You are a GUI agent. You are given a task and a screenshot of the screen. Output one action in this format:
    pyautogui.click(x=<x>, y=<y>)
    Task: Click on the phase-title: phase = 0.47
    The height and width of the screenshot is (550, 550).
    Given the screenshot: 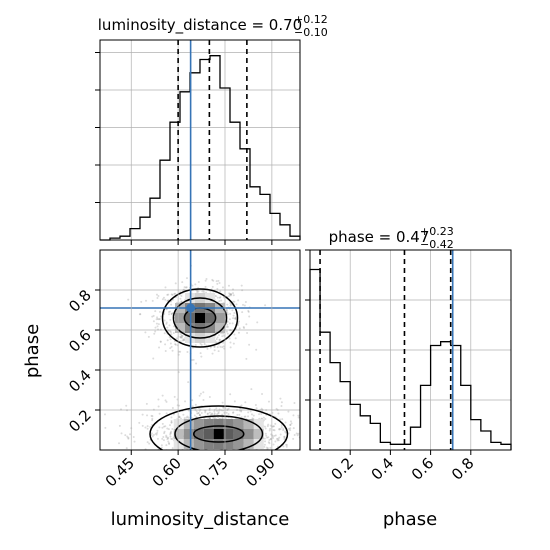 What is the action you would take?
    pyautogui.click(x=379, y=237)
    